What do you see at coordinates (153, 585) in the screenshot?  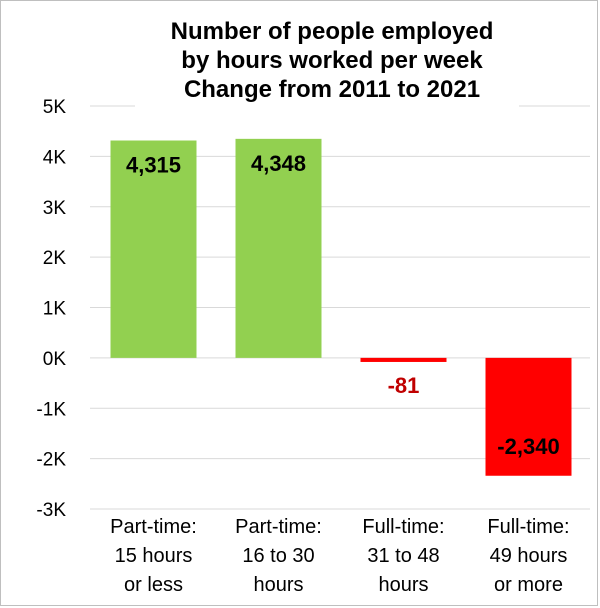 I see `x-category-label: or less` at bounding box center [153, 585].